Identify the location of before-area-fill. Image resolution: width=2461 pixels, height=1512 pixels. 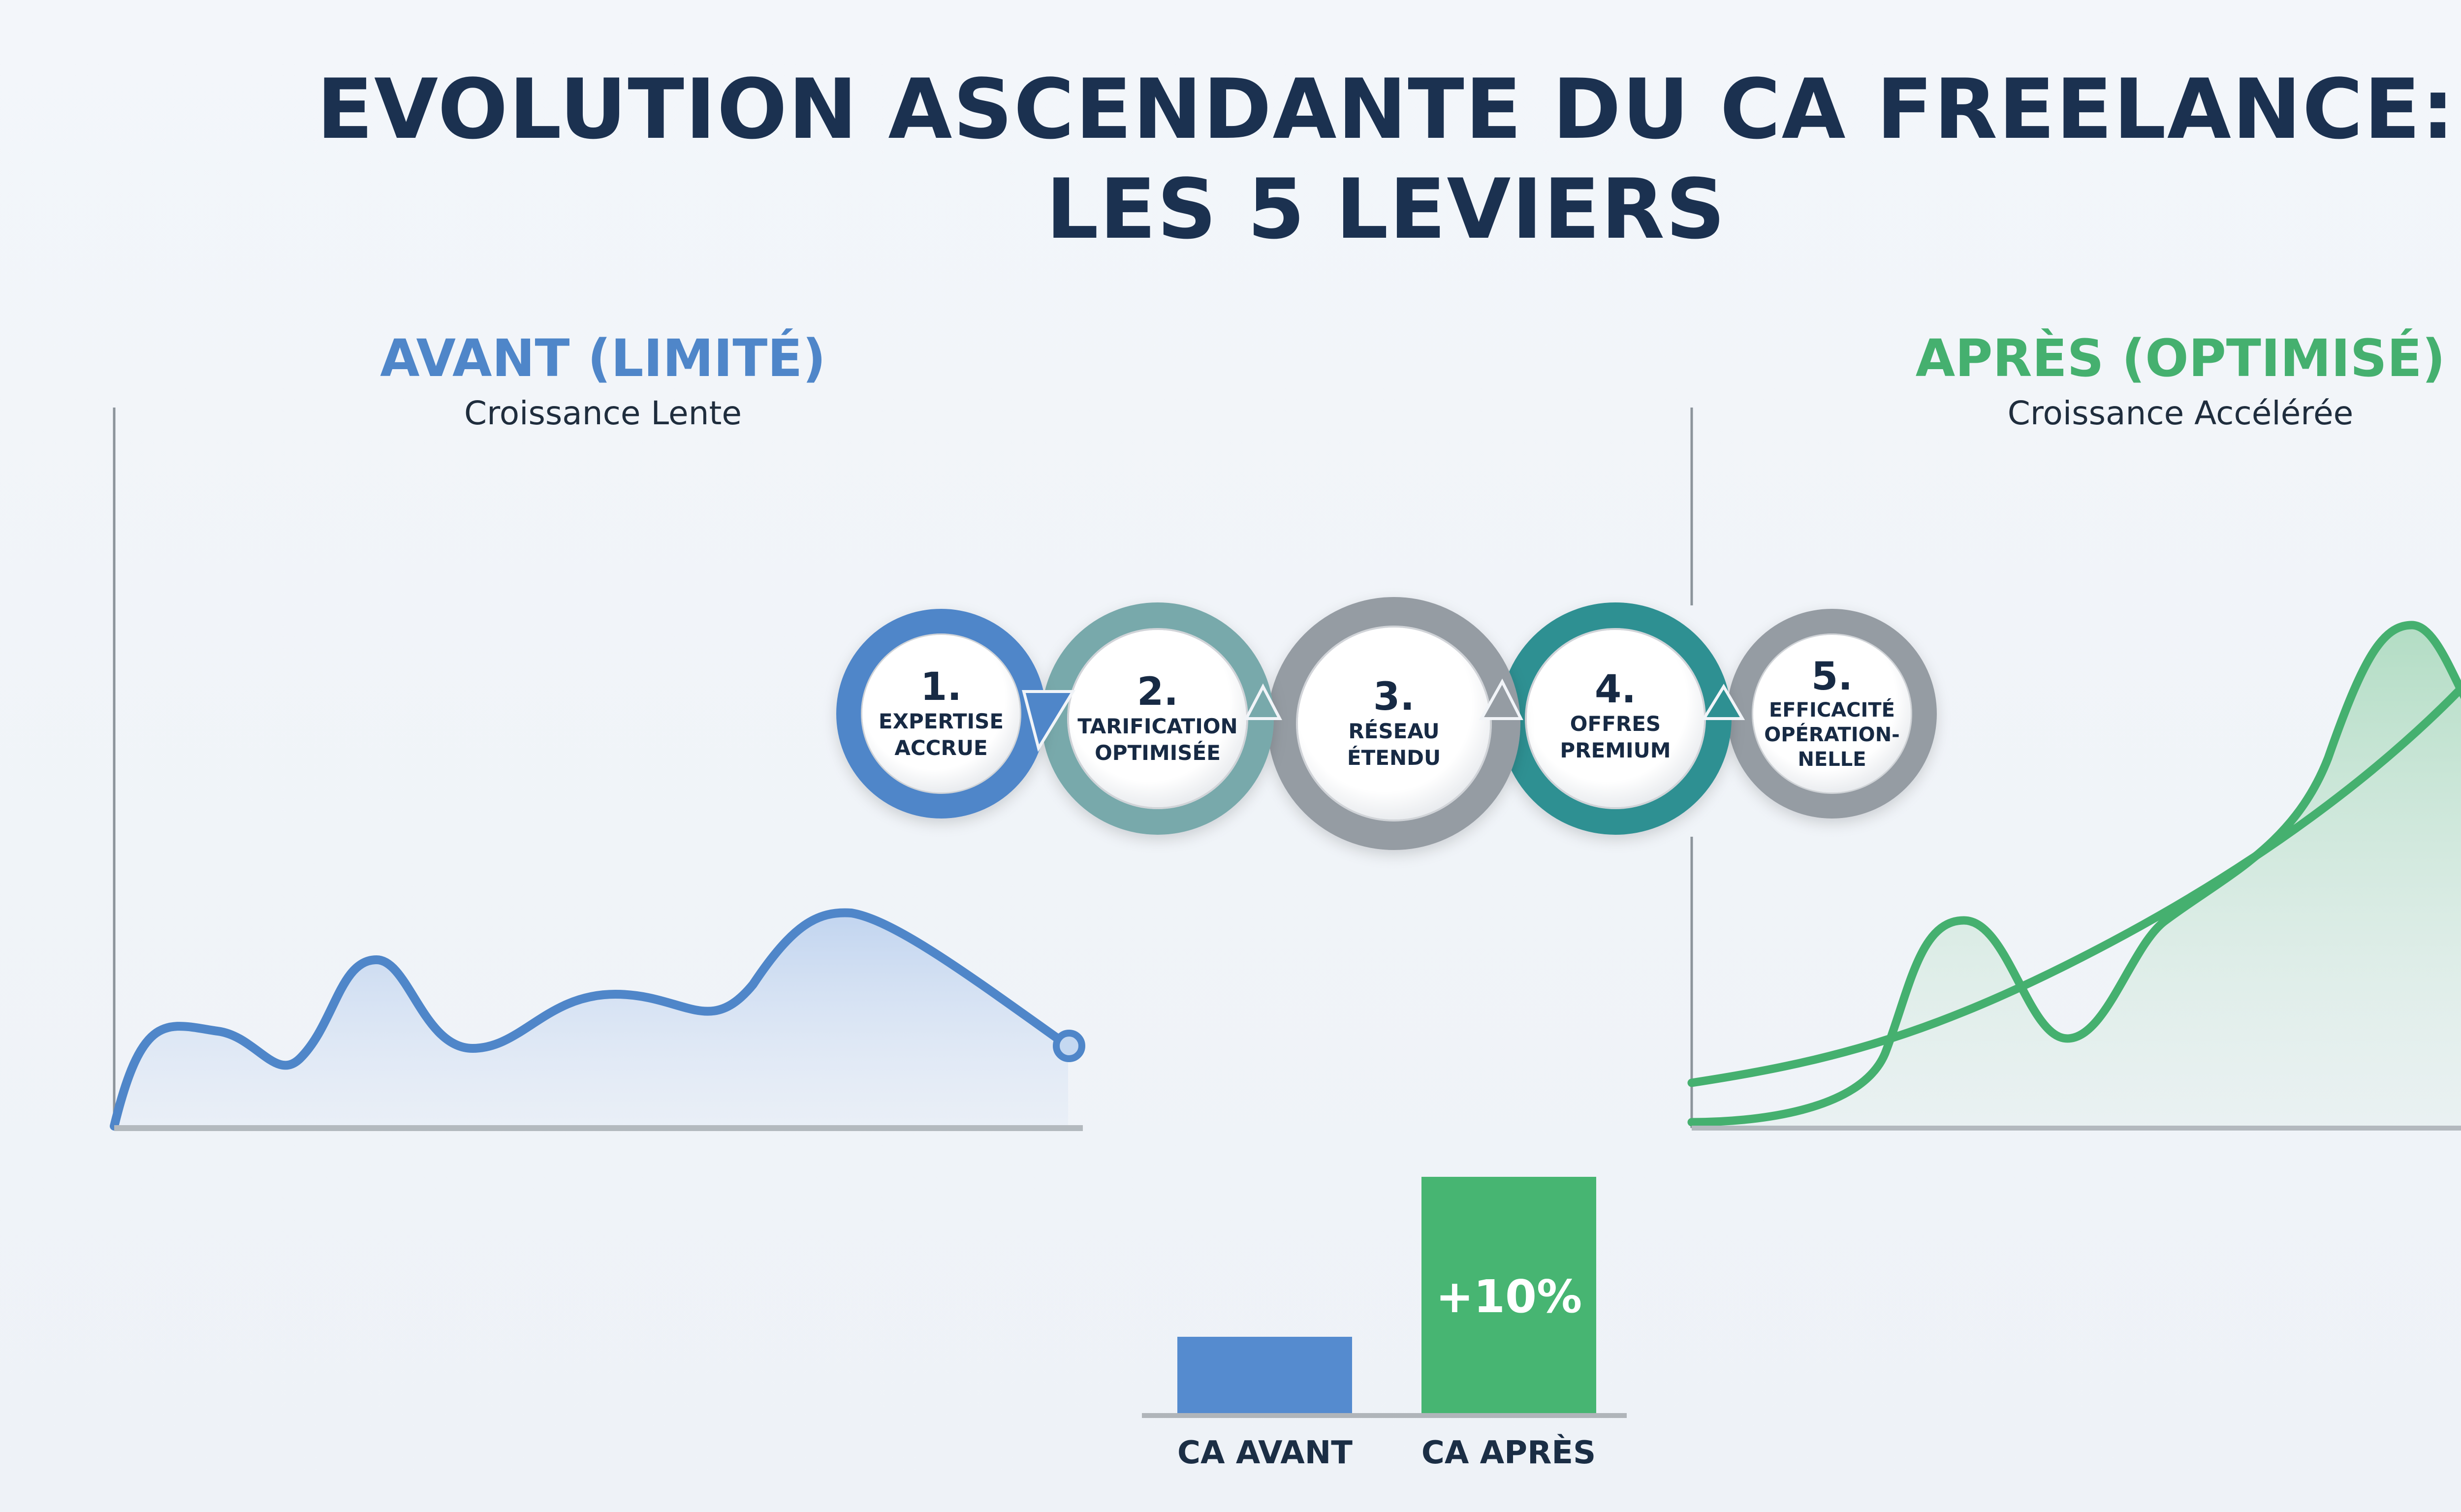
(591, 1019).